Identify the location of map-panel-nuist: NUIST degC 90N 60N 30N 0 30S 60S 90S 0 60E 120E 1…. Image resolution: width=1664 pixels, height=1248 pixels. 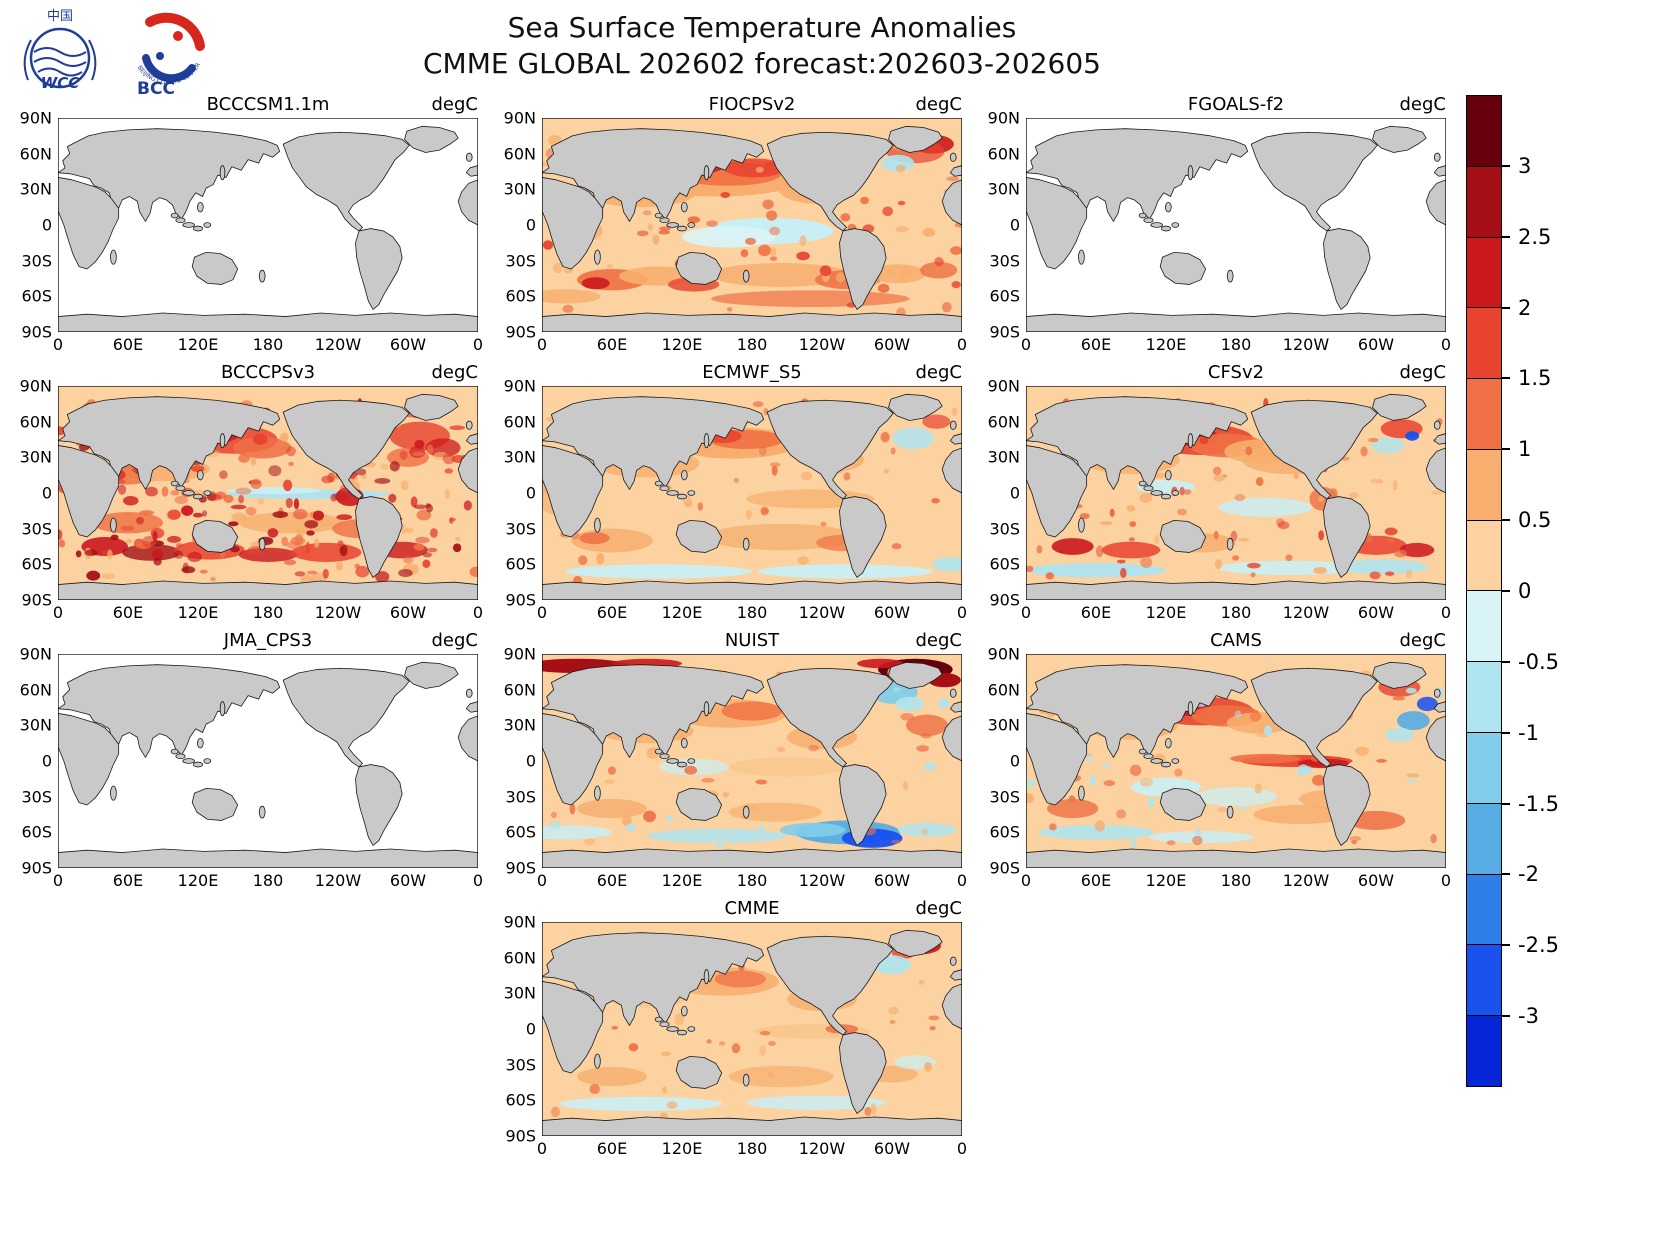
(738, 762).